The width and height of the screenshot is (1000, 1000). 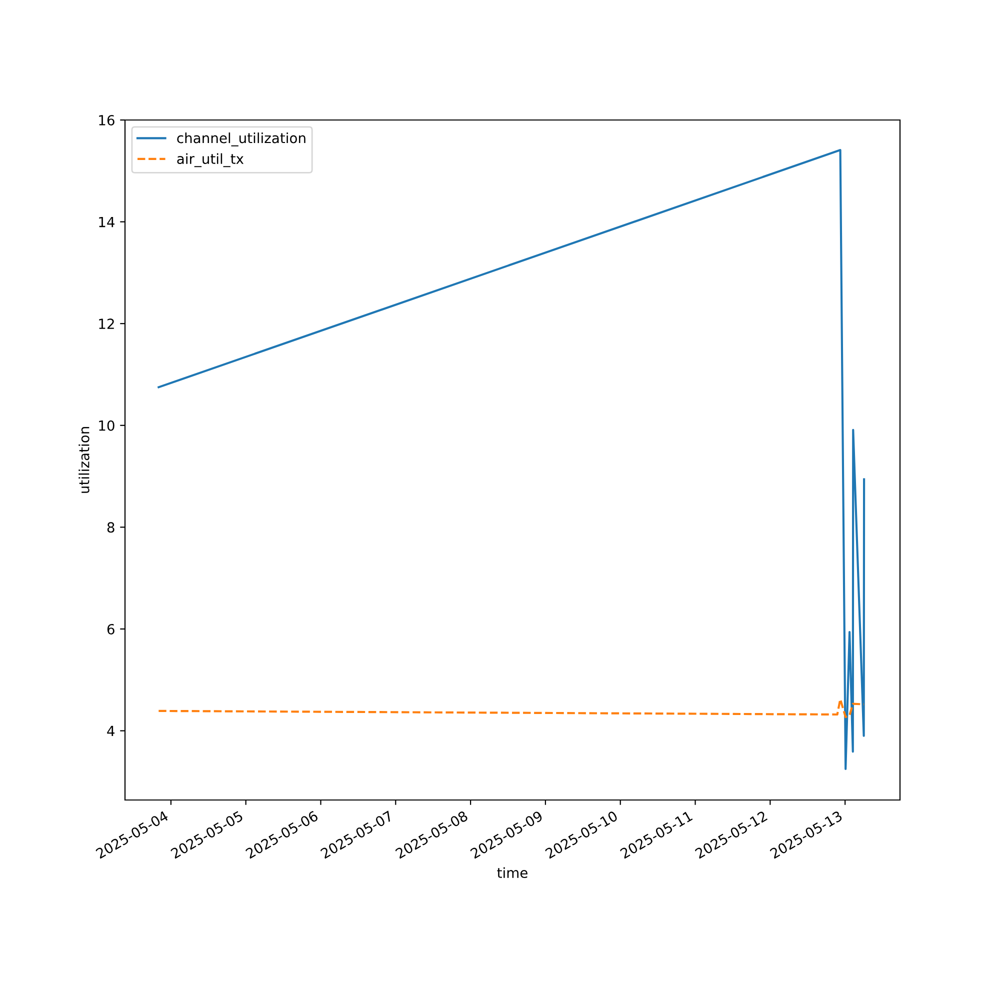 I want to click on y-axis-title: utilization, so click(x=84, y=460).